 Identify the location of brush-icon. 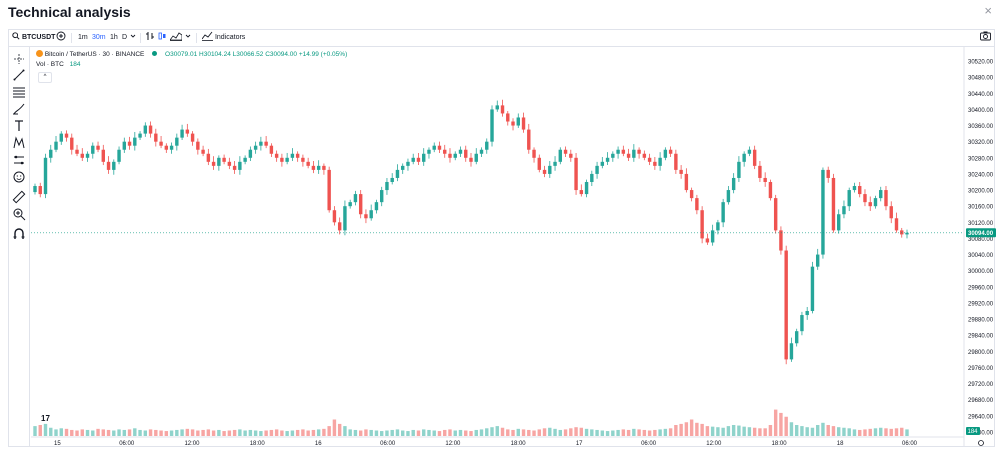
(19, 109).